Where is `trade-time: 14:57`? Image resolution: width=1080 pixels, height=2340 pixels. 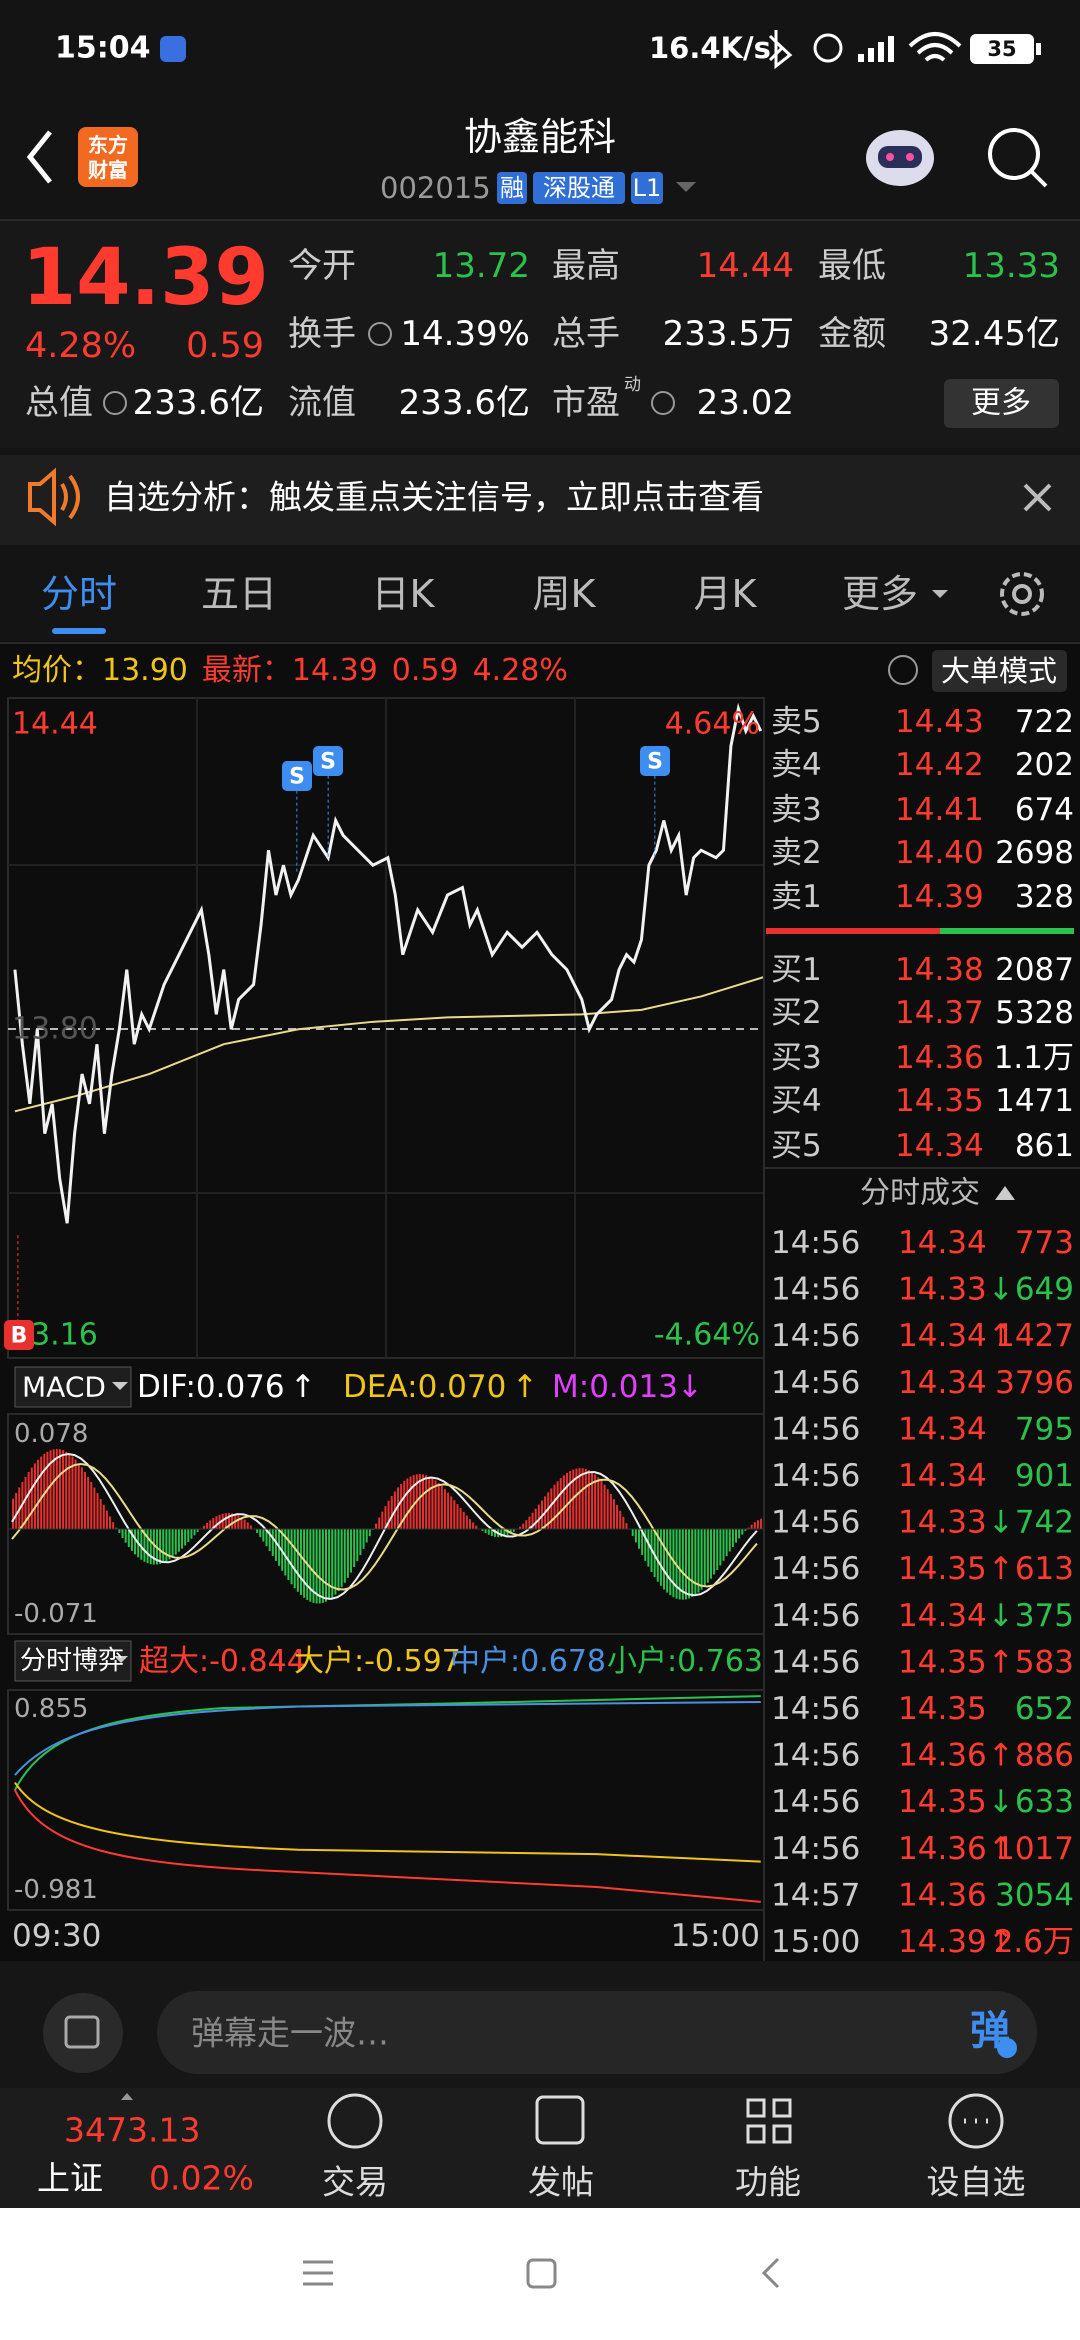
trade-time: 14:57 is located at coordinates (815, 1895).